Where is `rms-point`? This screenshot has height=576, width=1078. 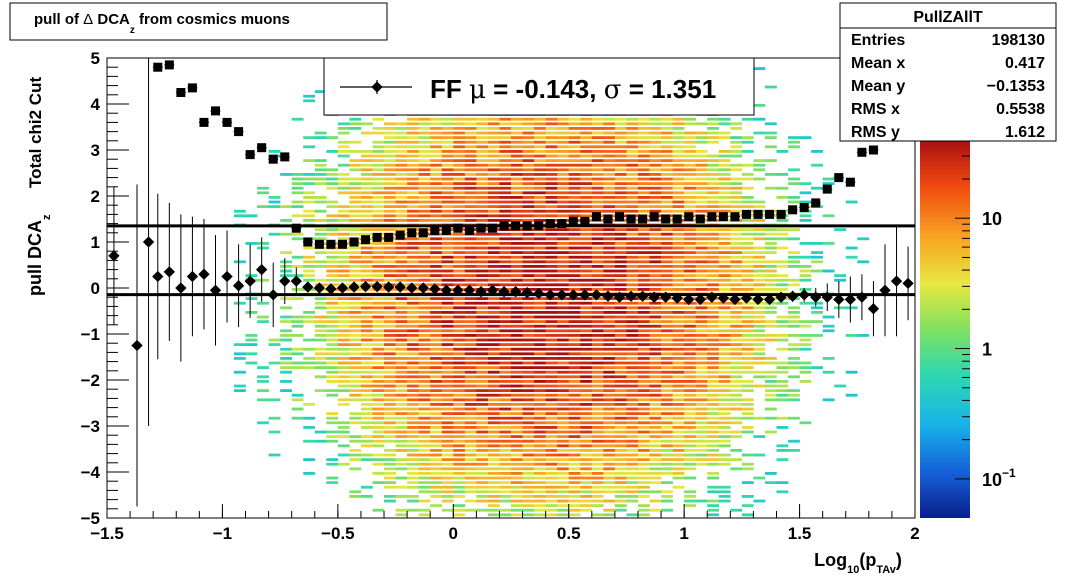 rms-point is located at coordinates (481, 228).